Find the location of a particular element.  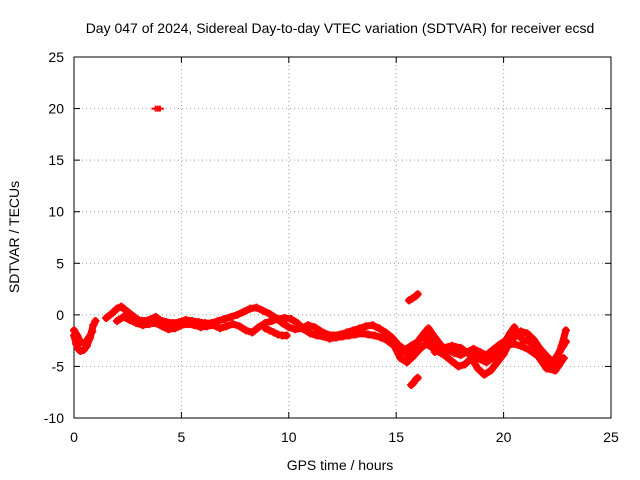

x-tick-label: 25 is located at coordinates (611, 437).